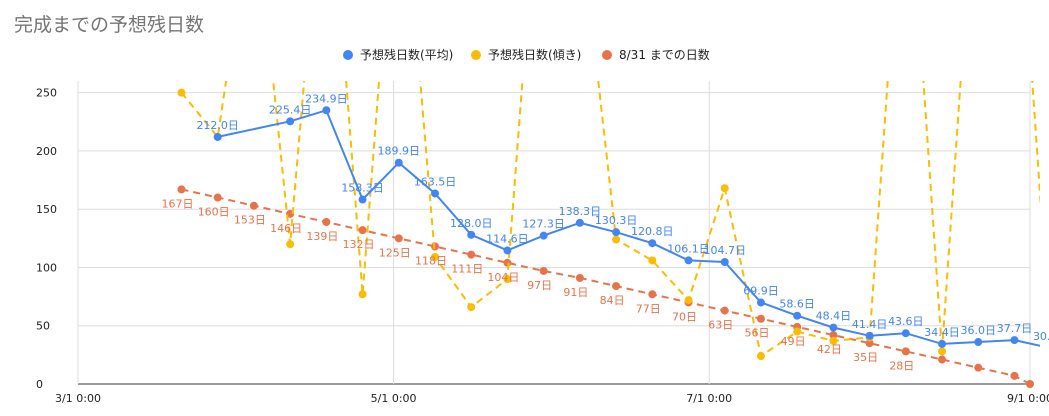  I want to click on data-label: 212.0日, so click(217, 125).